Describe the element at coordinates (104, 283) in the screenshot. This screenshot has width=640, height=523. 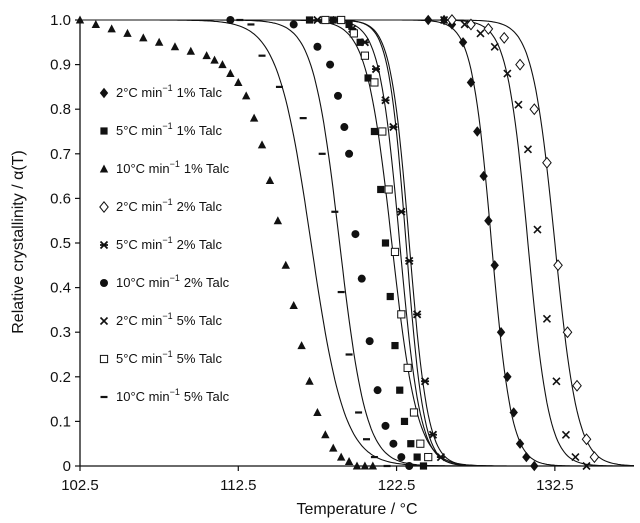
I see `legend-marker-circle` at that location.